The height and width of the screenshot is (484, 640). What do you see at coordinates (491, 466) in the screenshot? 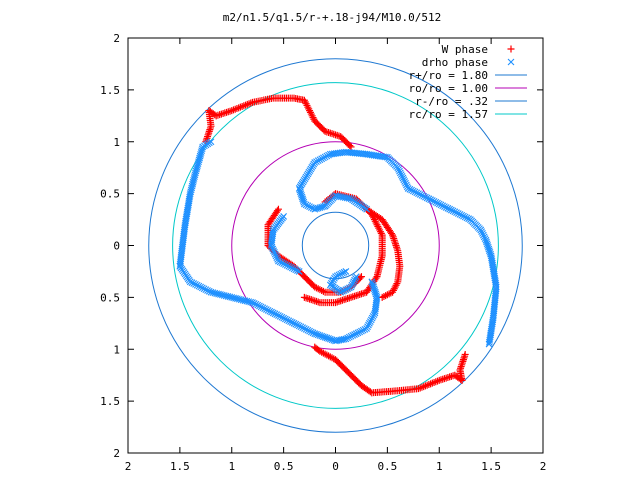
I see `x-tick-label-7: 1.5` at bounding box center [491, 466].